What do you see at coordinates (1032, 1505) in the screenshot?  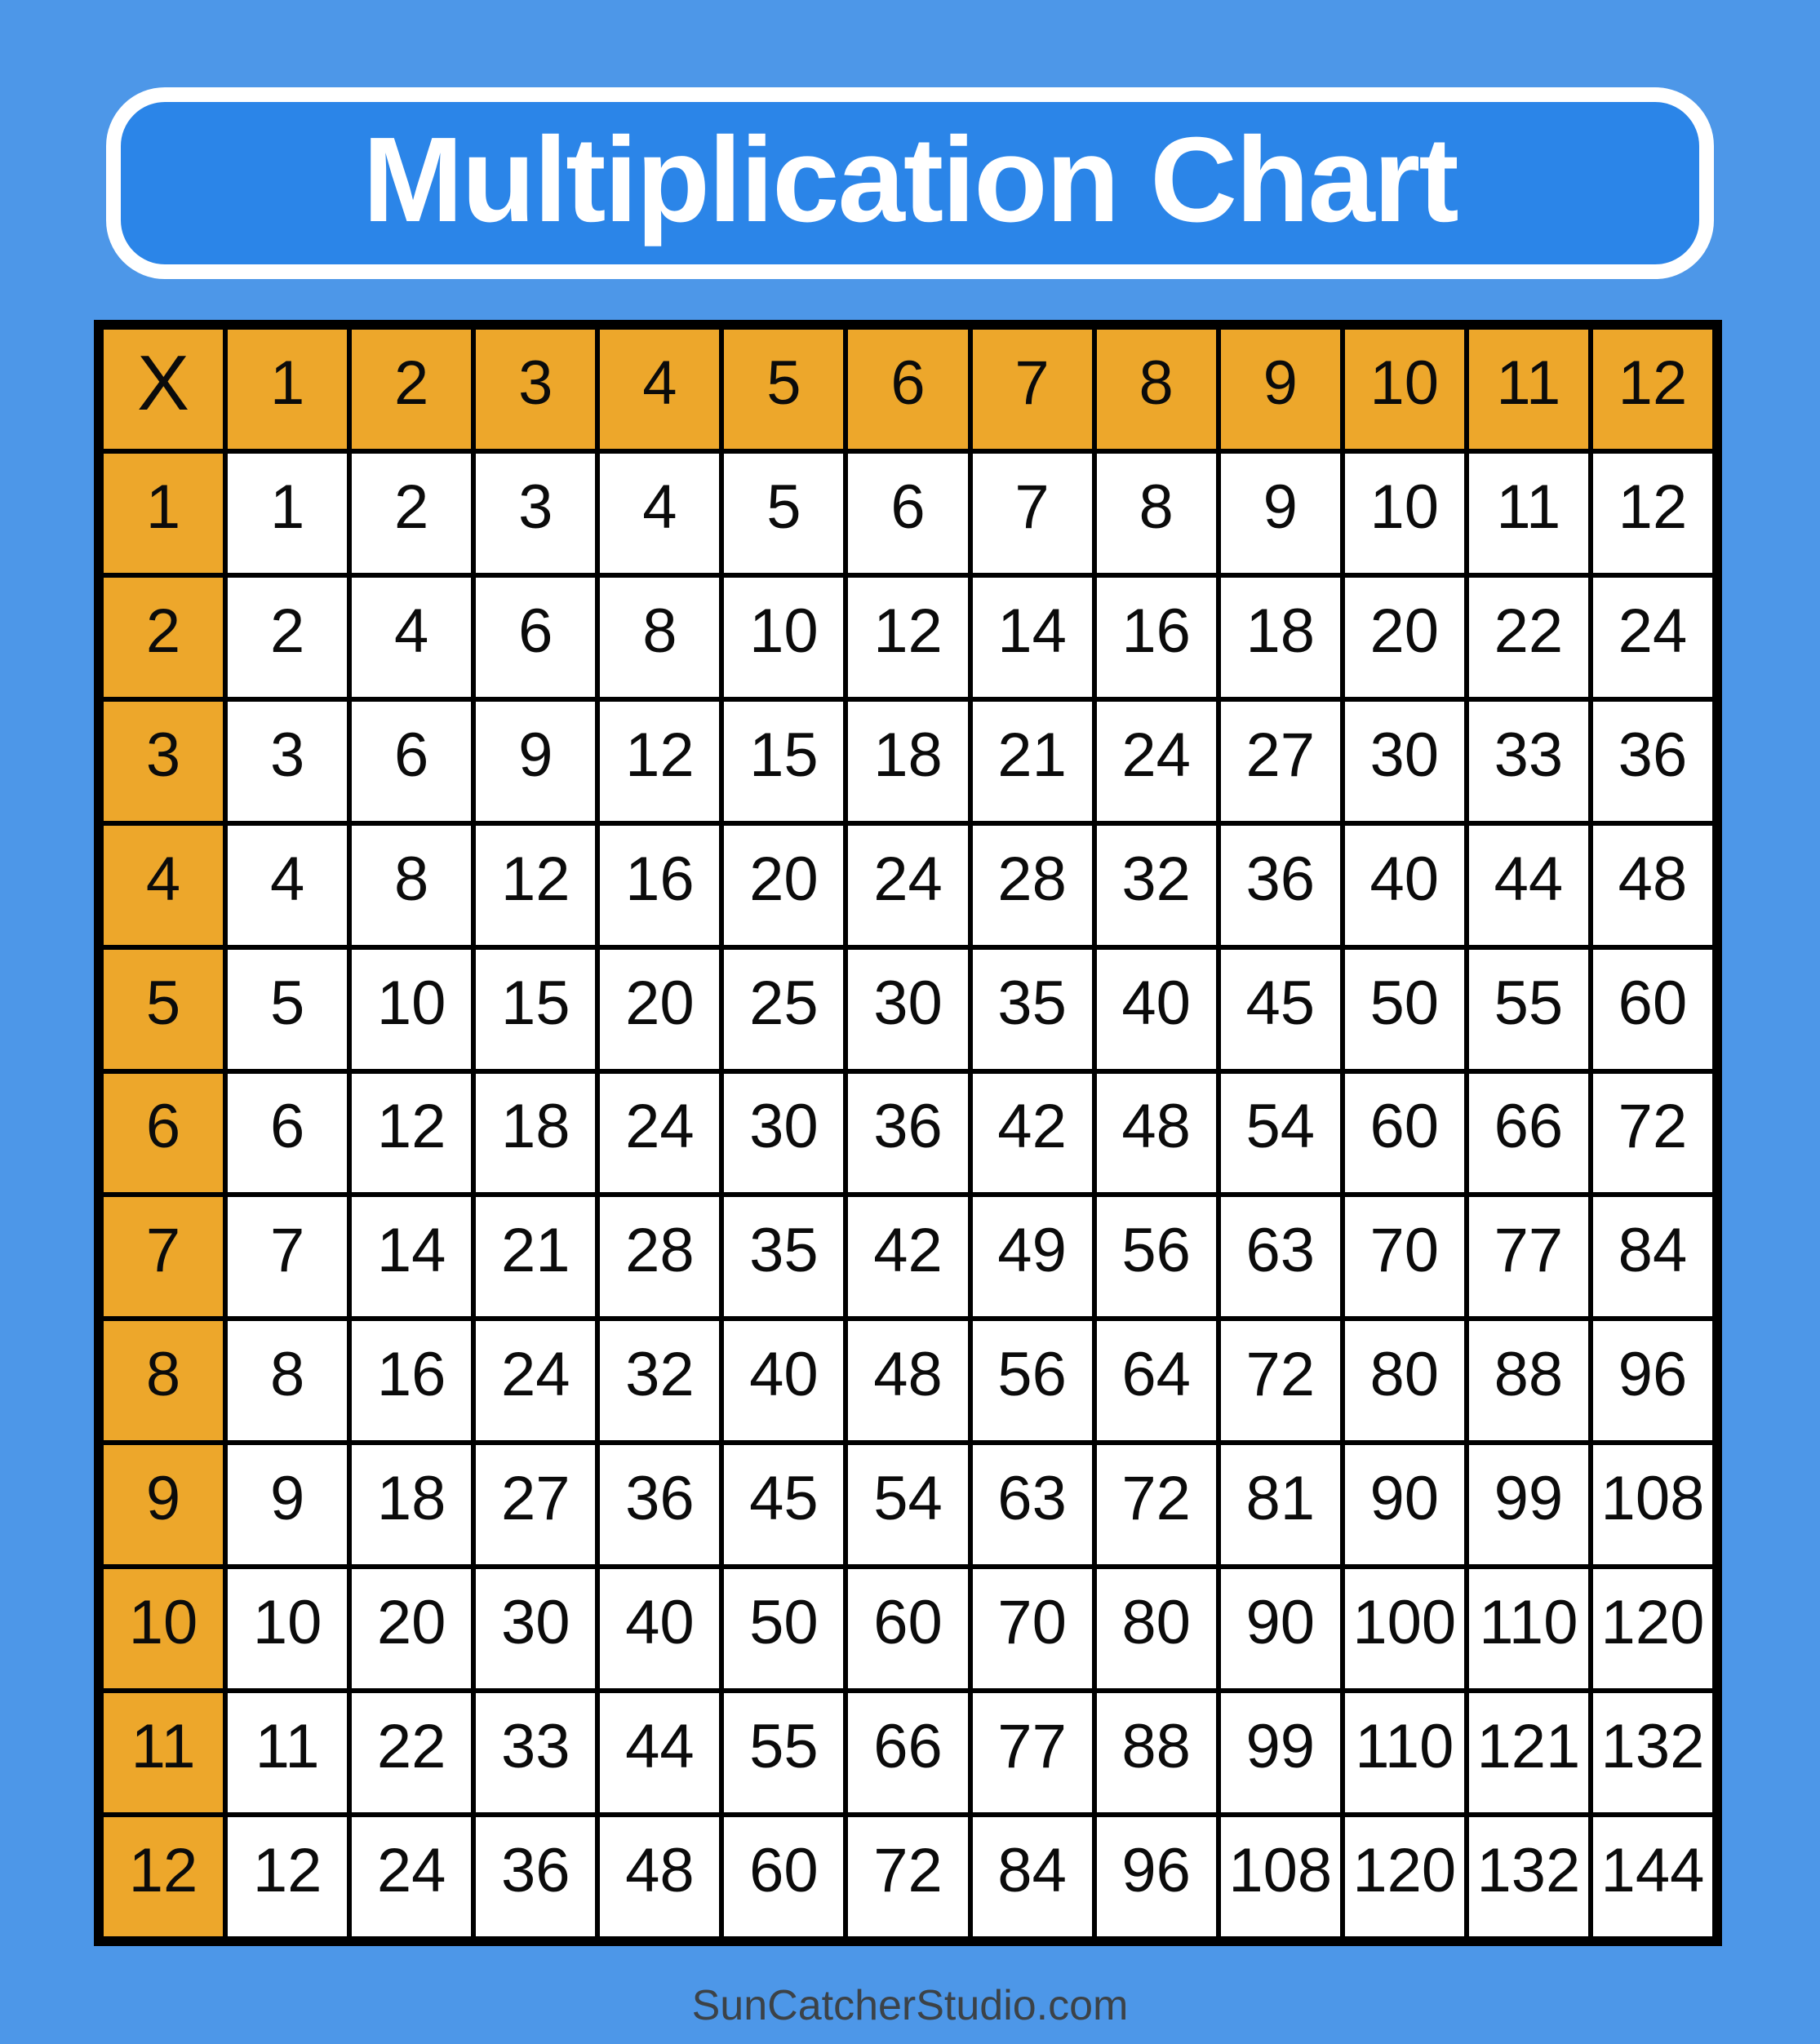 I see `product-cell: 63` at bounding box center [1032, 1505].